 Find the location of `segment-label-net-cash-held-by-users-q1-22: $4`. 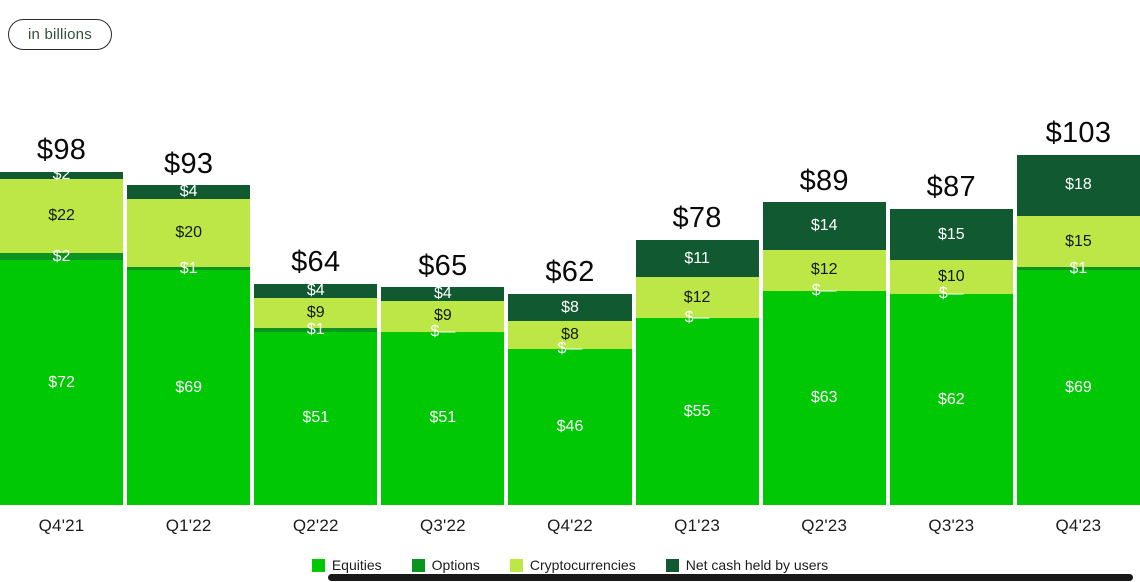

segment-label-net-cash-held-by-users-q1-22: $4 is located at coordinates (188, 192).